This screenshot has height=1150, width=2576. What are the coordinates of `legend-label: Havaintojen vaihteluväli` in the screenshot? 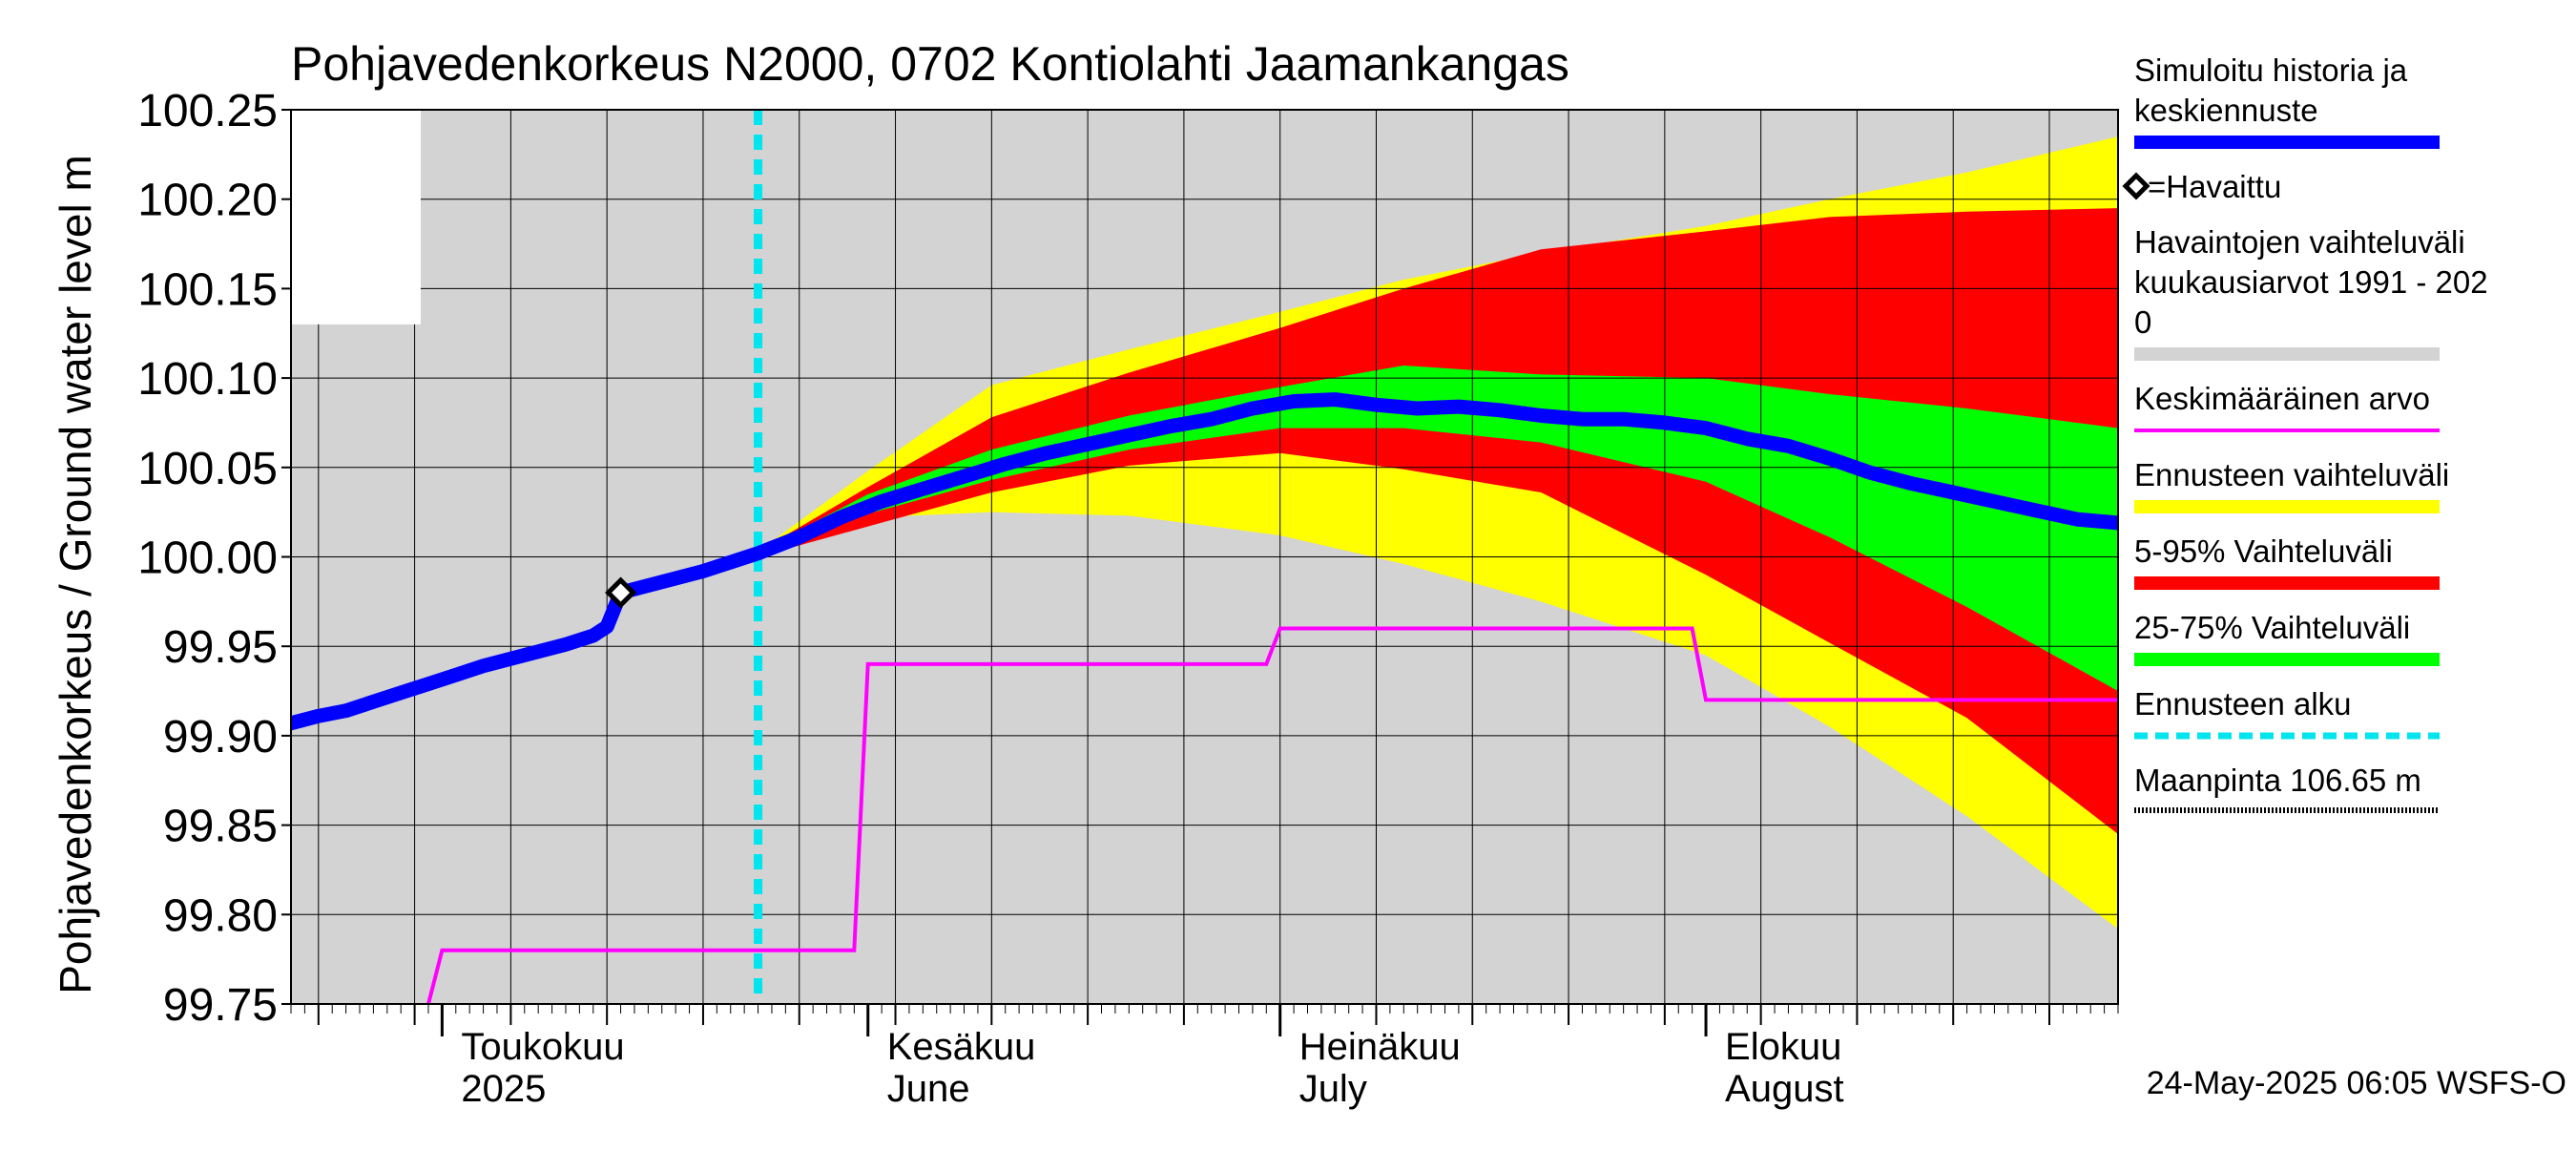 It's located at (2299, 242).